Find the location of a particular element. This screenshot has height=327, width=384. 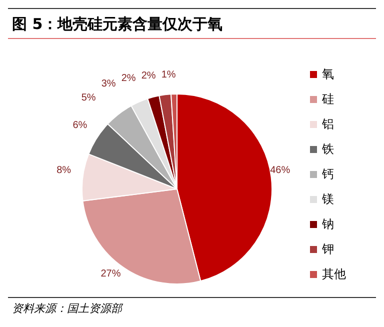

data-label: 5% is located at coordinates (88, 98).